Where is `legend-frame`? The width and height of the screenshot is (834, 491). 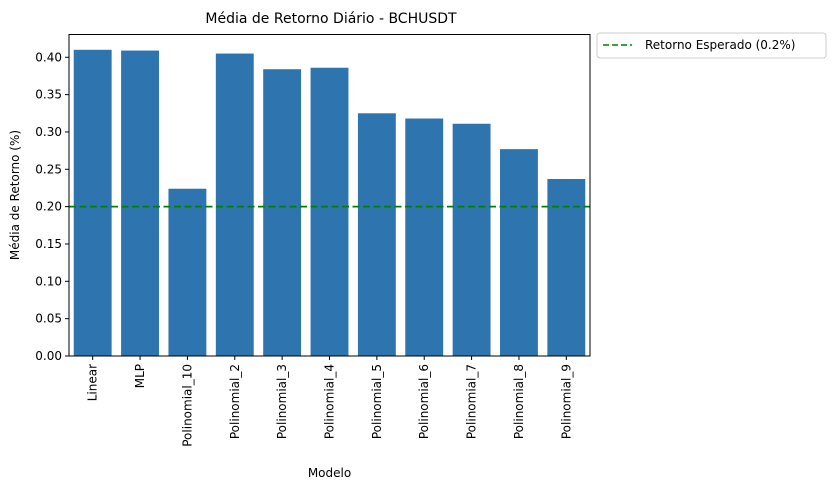 legend-frame is located at coordinates (711, 45).